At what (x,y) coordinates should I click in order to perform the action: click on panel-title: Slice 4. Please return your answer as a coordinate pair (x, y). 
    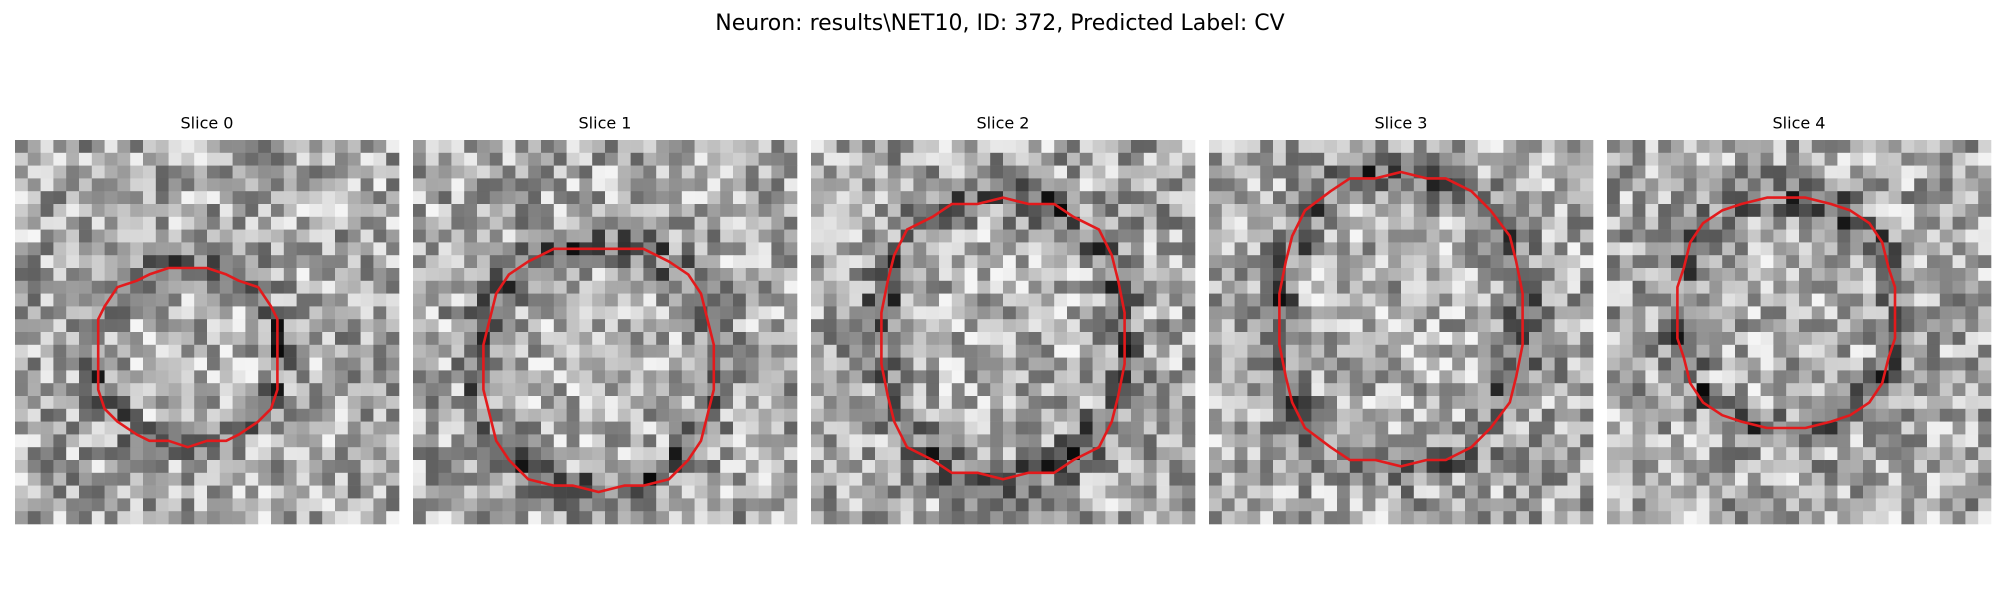
    Looking at the image, I should click on (1799, 123).